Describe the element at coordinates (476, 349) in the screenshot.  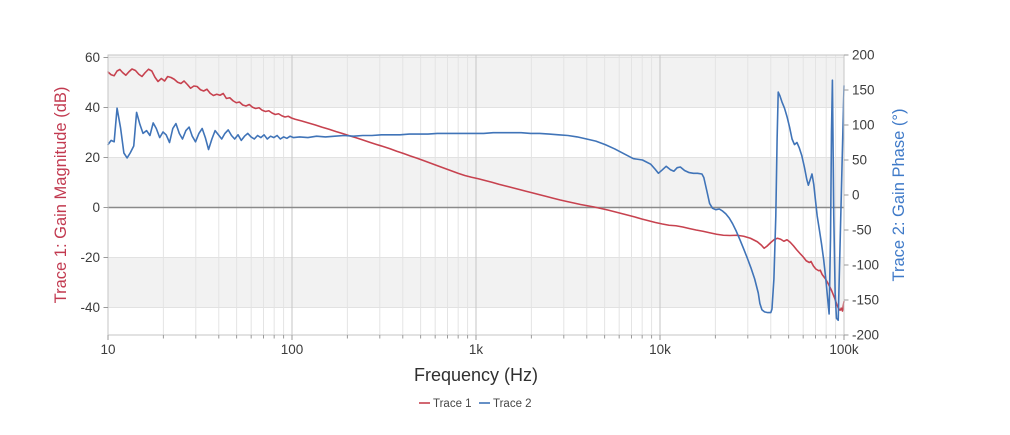
I see `x-tick-label: 1k` at that location.